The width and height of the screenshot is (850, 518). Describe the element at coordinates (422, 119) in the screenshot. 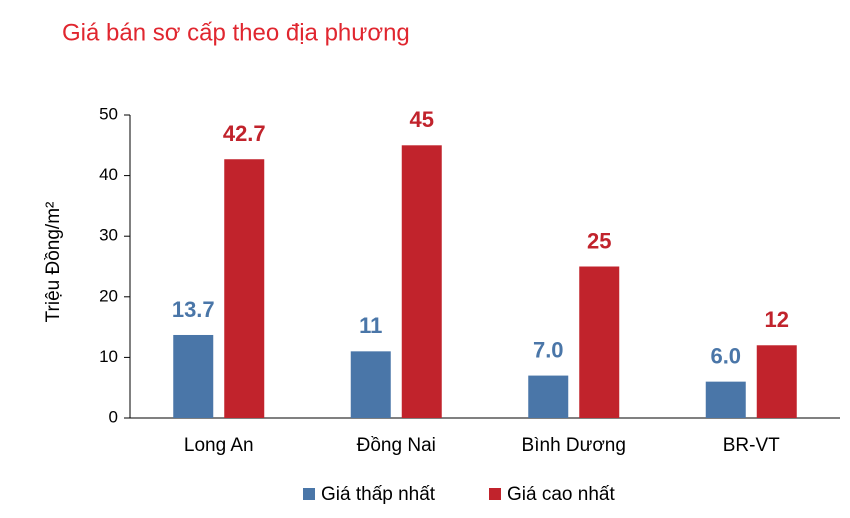

I see `data-label: 45` at that location.